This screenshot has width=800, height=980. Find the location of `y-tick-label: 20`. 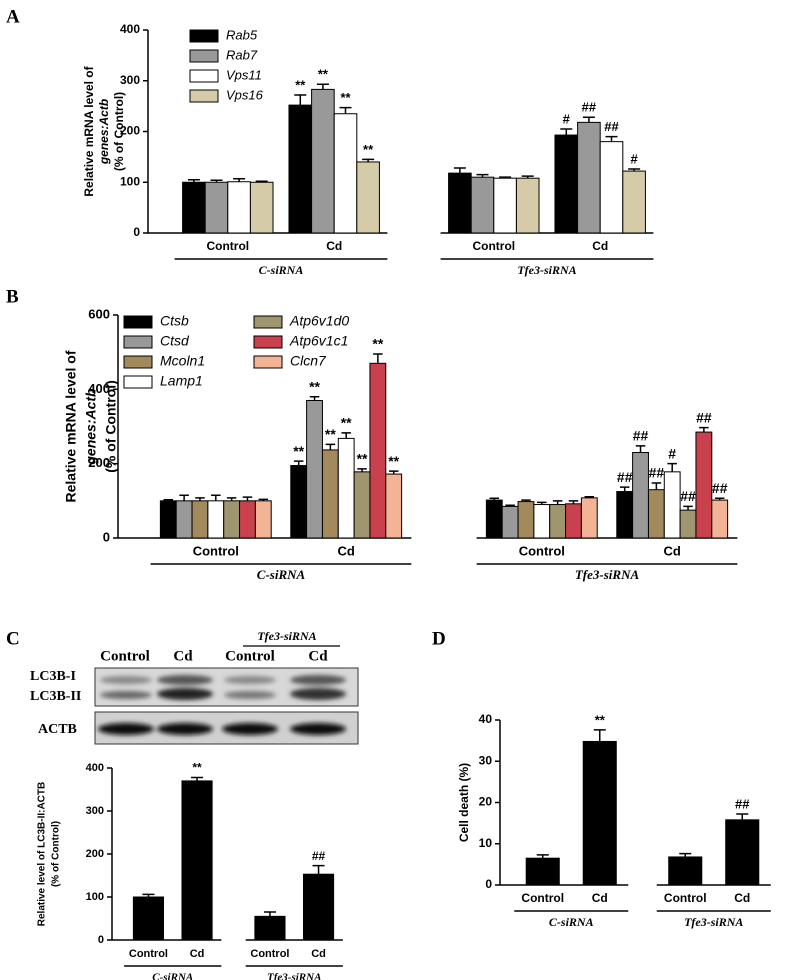

y-tick-label: 20 is located at coordinates (486, 802).